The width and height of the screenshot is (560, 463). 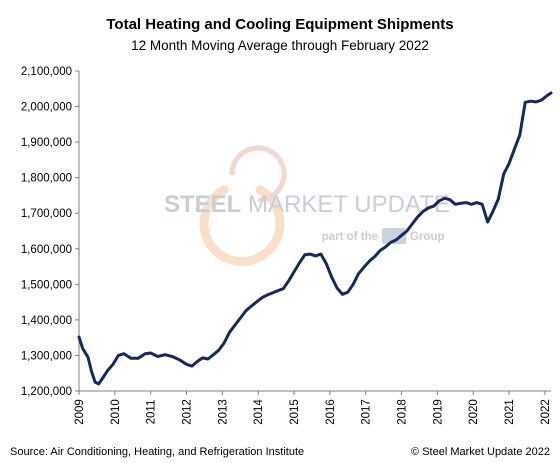 I want to click on y-tick-label: 1,200,000, so click(x=46, y=392).